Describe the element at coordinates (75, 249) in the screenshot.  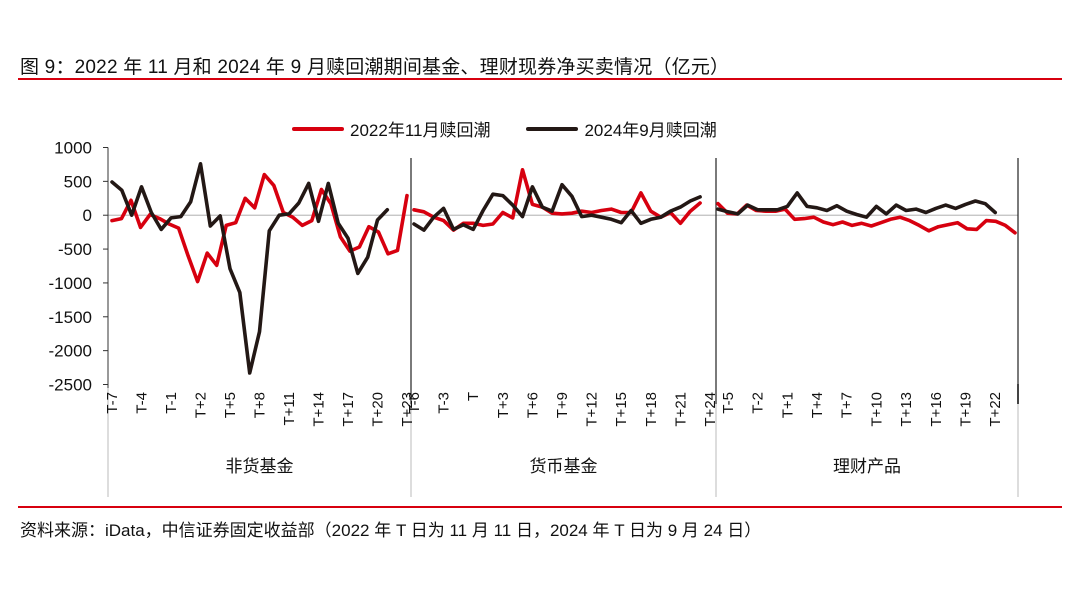
I see `y-tick-label: -500` at that location.